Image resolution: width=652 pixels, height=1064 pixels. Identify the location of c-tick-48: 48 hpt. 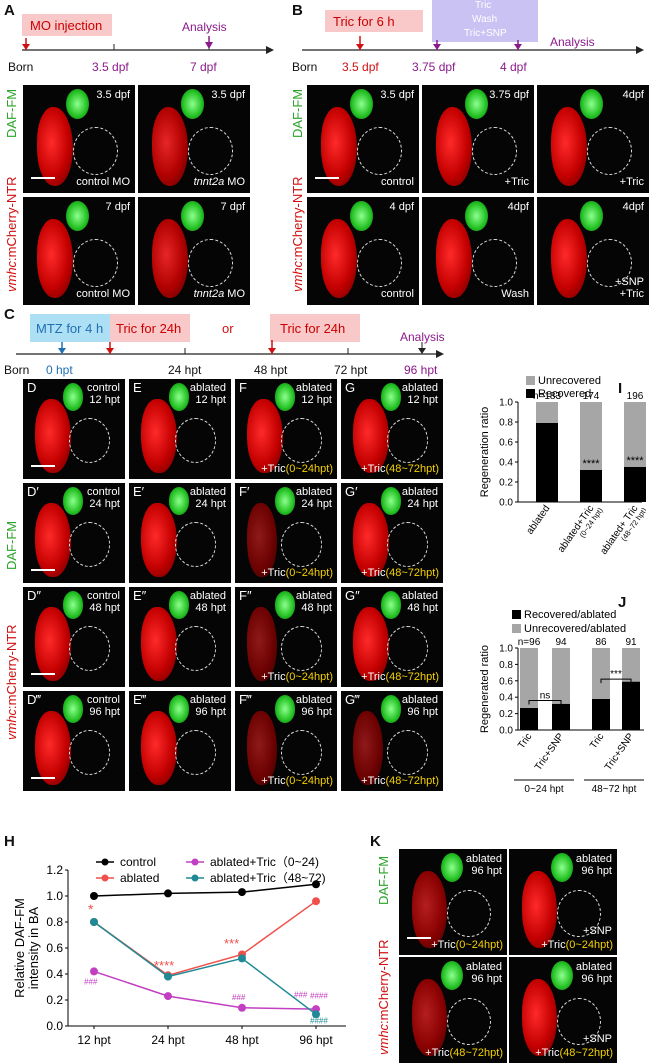
(271, 370).